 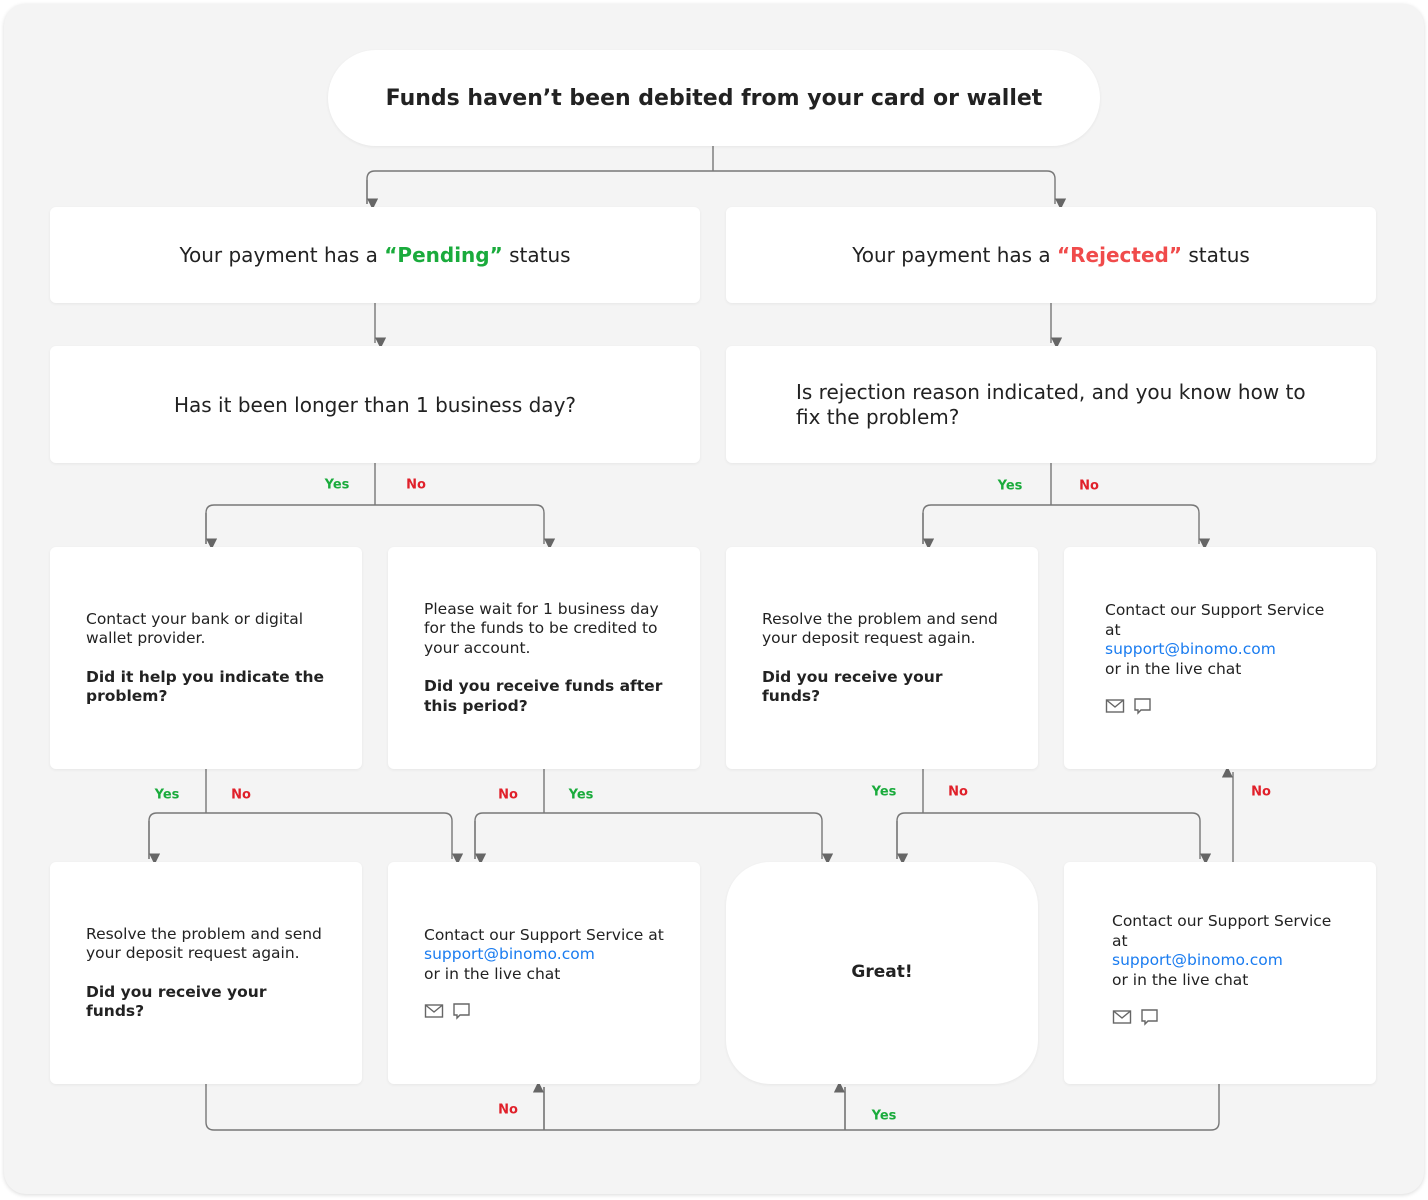 I want to click on pending-status-box: Your payment has a “Pending” status, so click(x=375, y=255).